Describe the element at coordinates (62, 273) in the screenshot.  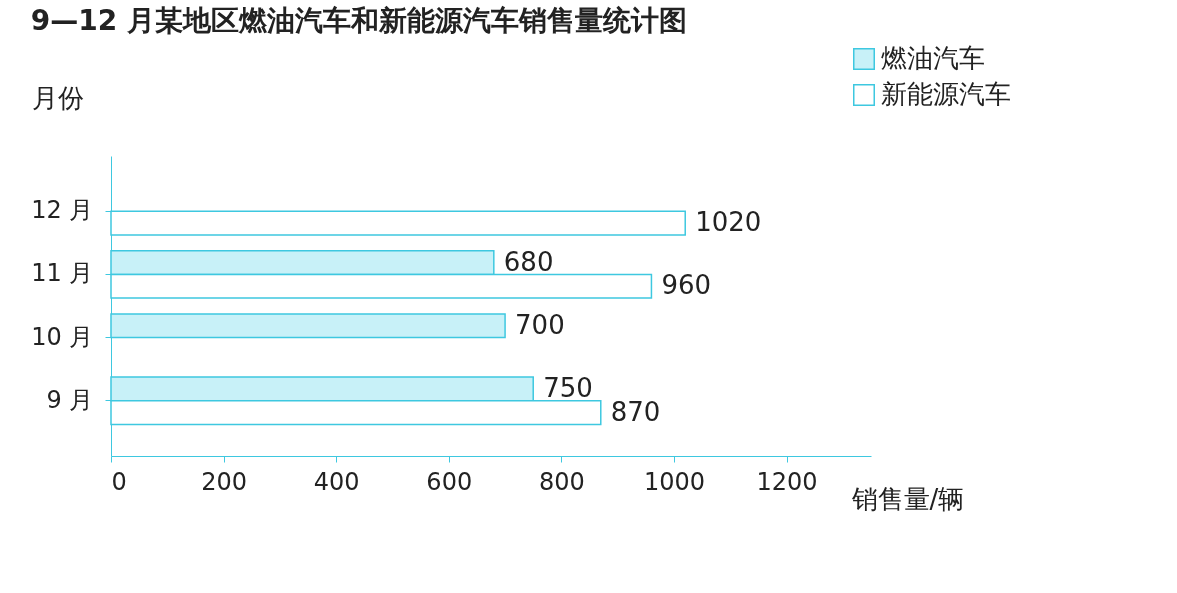
I see `y-tick-label: 11 月` at that location.